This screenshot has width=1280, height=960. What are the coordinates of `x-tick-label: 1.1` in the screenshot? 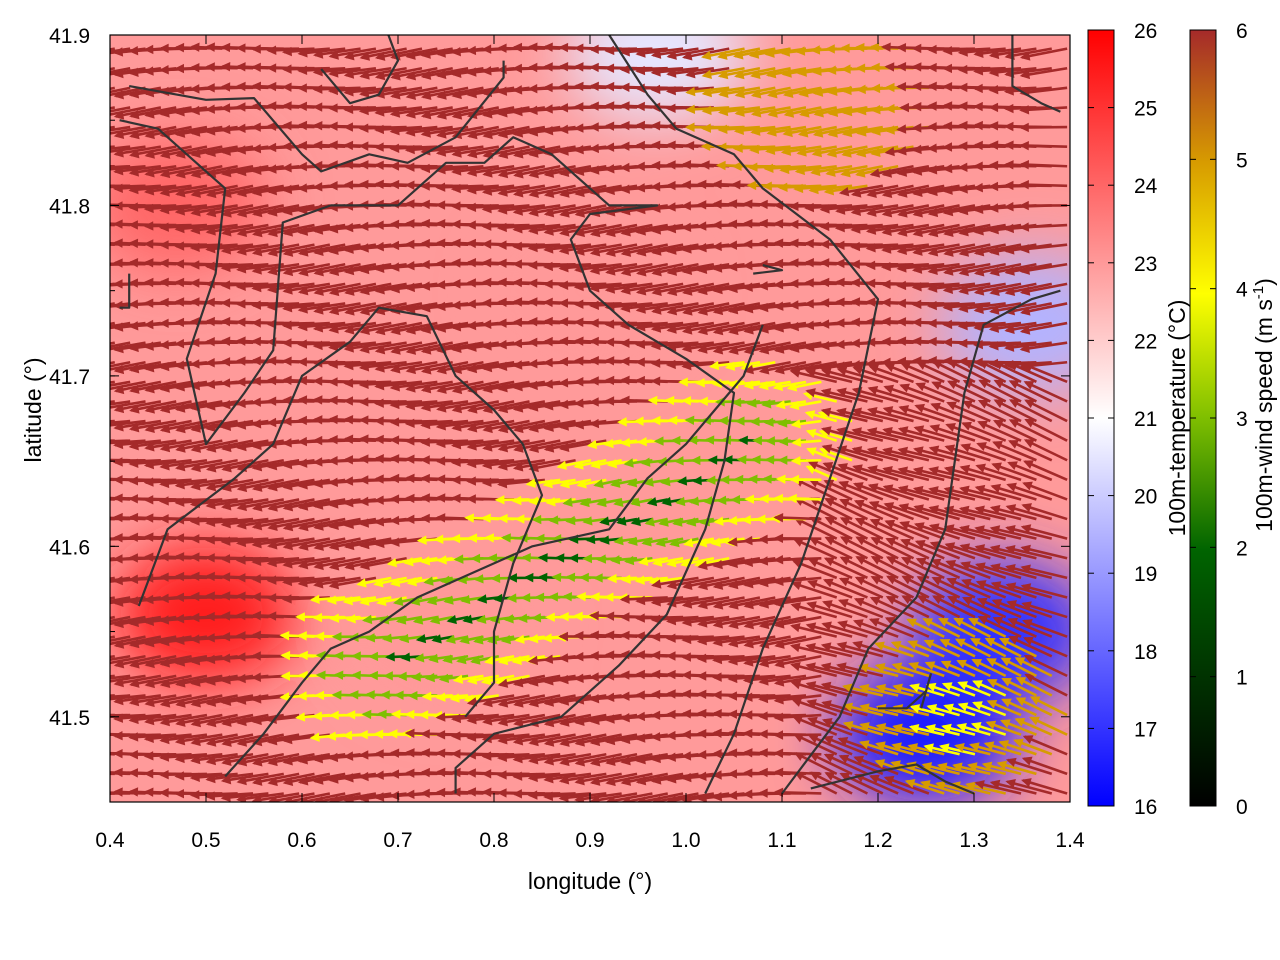 It's located at (781, 840).